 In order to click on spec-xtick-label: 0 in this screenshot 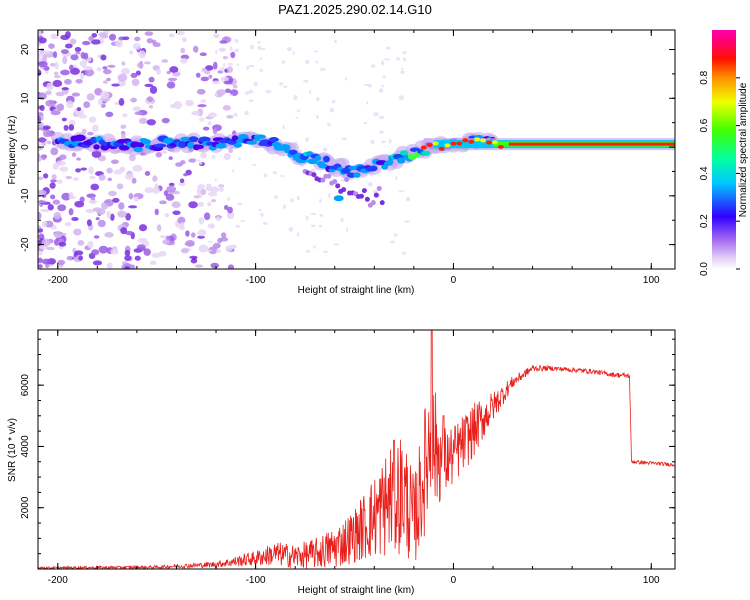, I will do `click(454, 280)`.